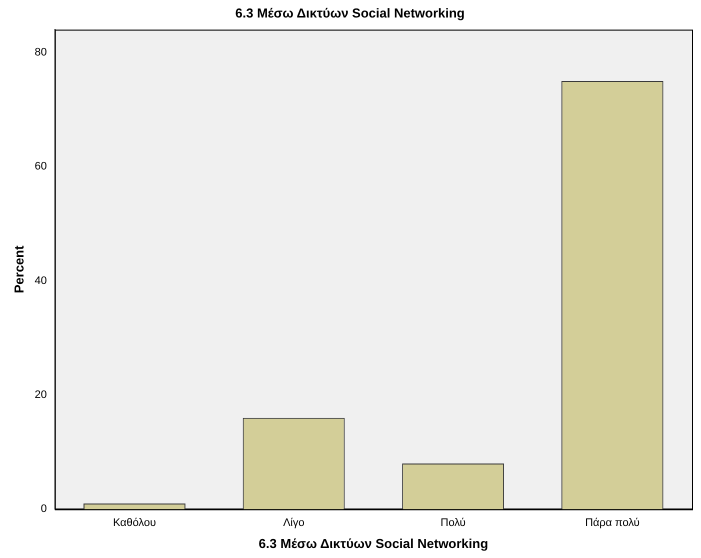 This screenshot has height=558, width=701. I want to click on x-tick-label: Πολύ, so click(453, 522).